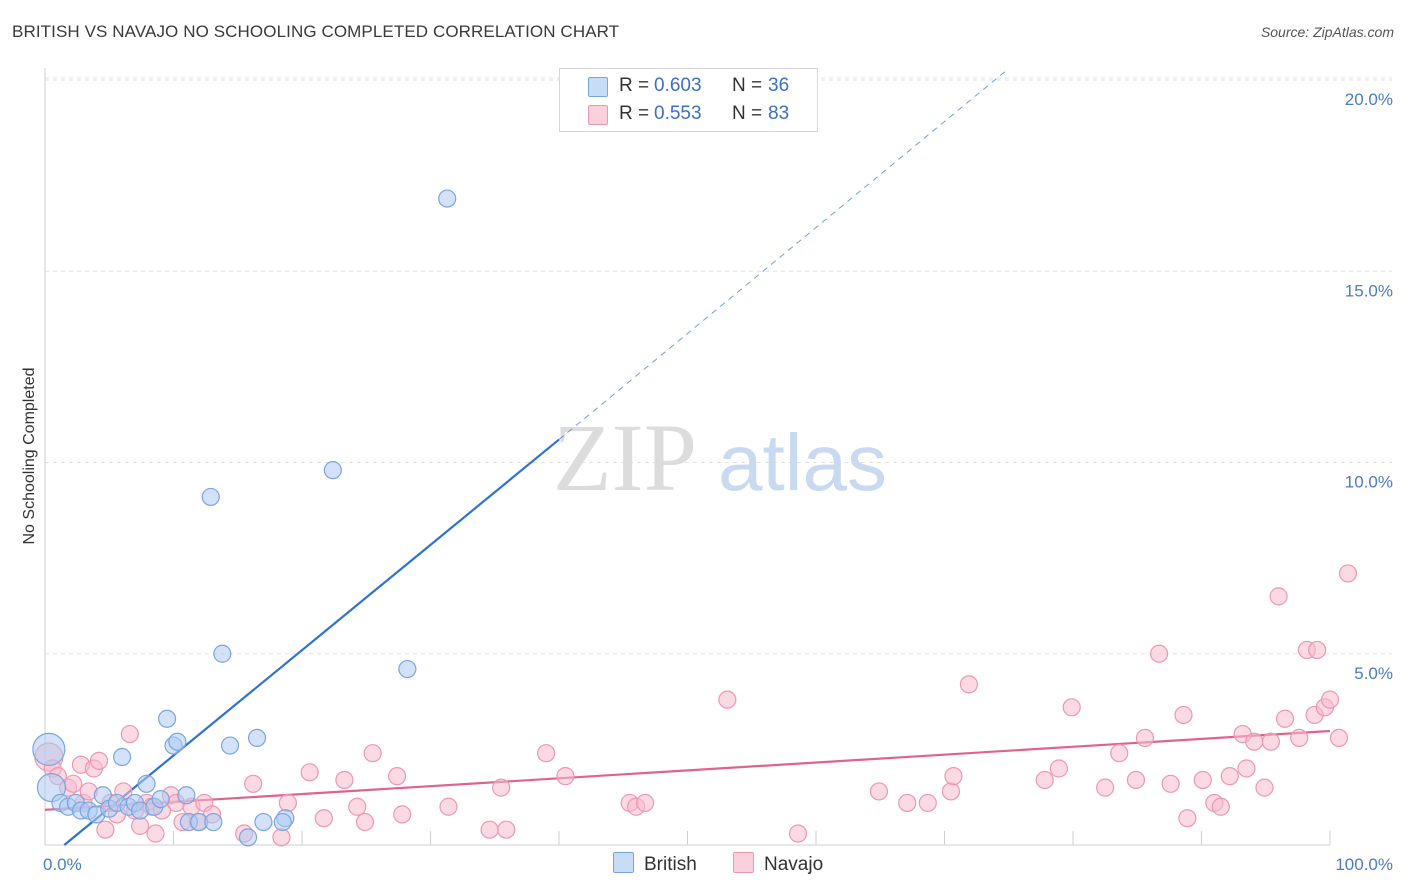  I want to click on british-n-value: 36, so click(779, 85).